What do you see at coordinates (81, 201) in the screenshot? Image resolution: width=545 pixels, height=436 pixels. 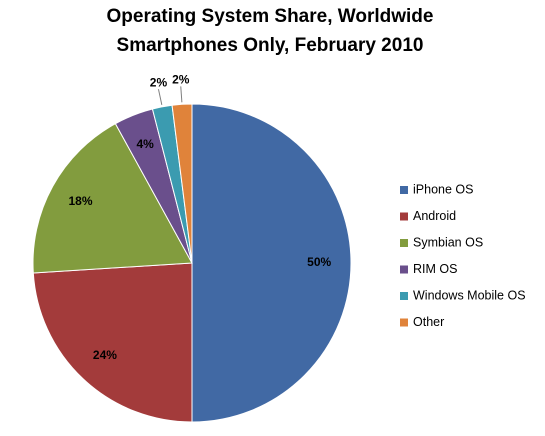 I see `data-label-symbian-os: 18%` at bounding box center [81, 201].